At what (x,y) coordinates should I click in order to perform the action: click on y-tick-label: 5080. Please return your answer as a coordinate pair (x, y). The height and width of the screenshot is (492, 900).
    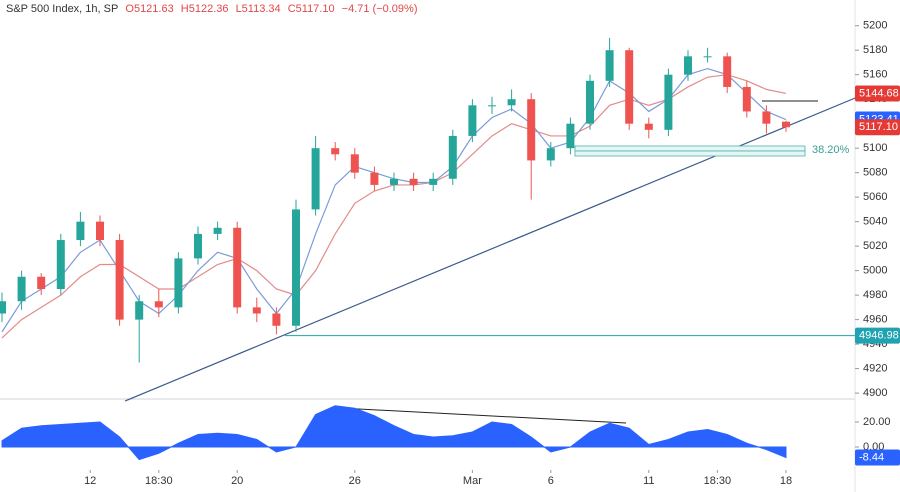
    Looking at the image, I should click on (875, 173).